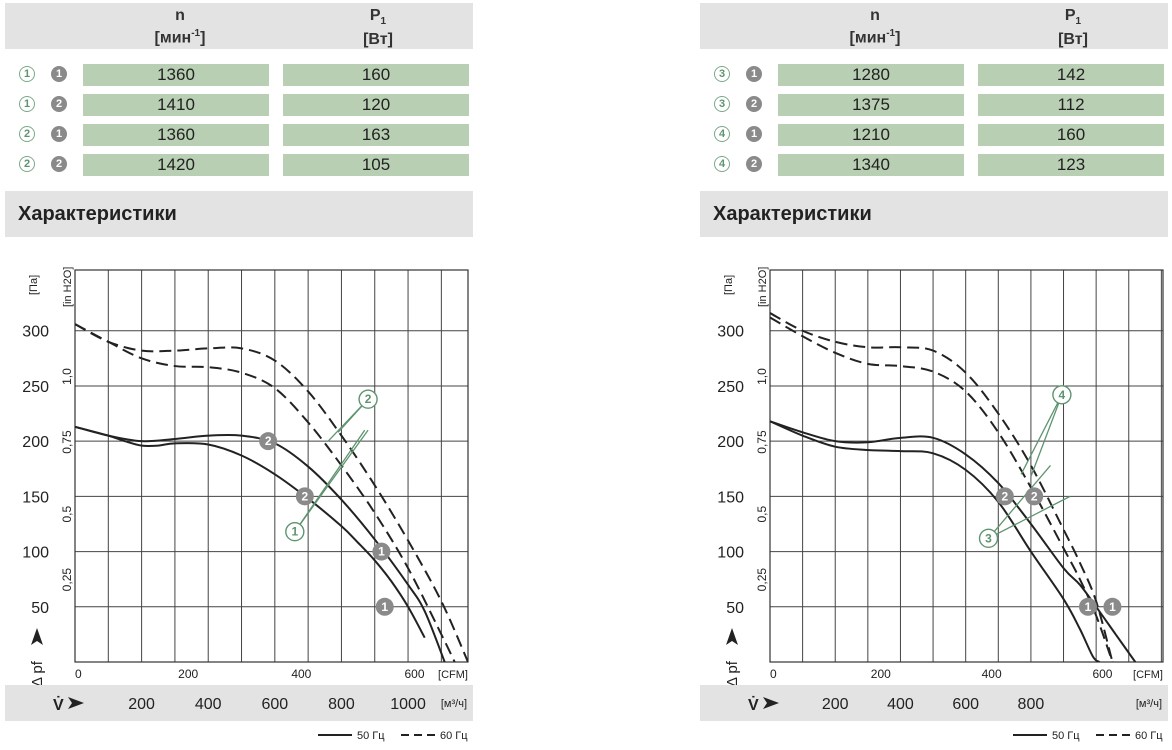 The width and height of the screenshot is (1172, 750). Describe the element at coordinates (730, 332) in the screenshot. I see `ytick-pa-label: 300` at that location.